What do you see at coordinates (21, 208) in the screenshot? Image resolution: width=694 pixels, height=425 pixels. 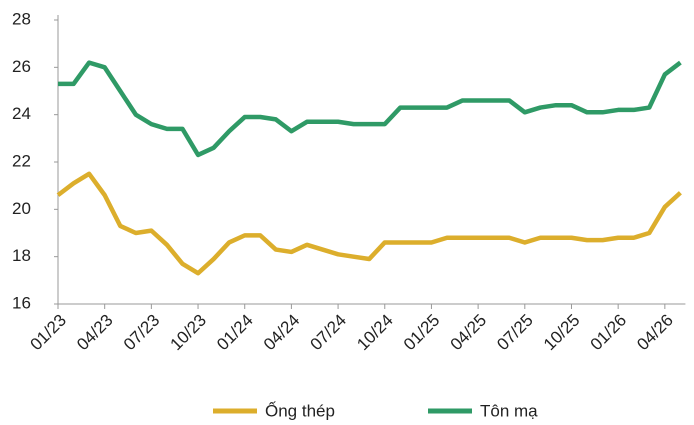 I see `y-tick-label: 20` at bounding box center [21, 208].